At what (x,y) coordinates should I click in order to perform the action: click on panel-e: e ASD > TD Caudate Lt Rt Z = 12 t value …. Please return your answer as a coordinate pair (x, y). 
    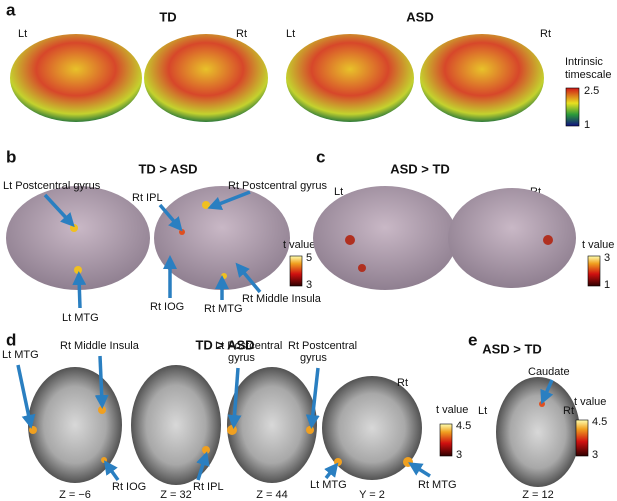
    Looking at the image, I should click on (537, 415).